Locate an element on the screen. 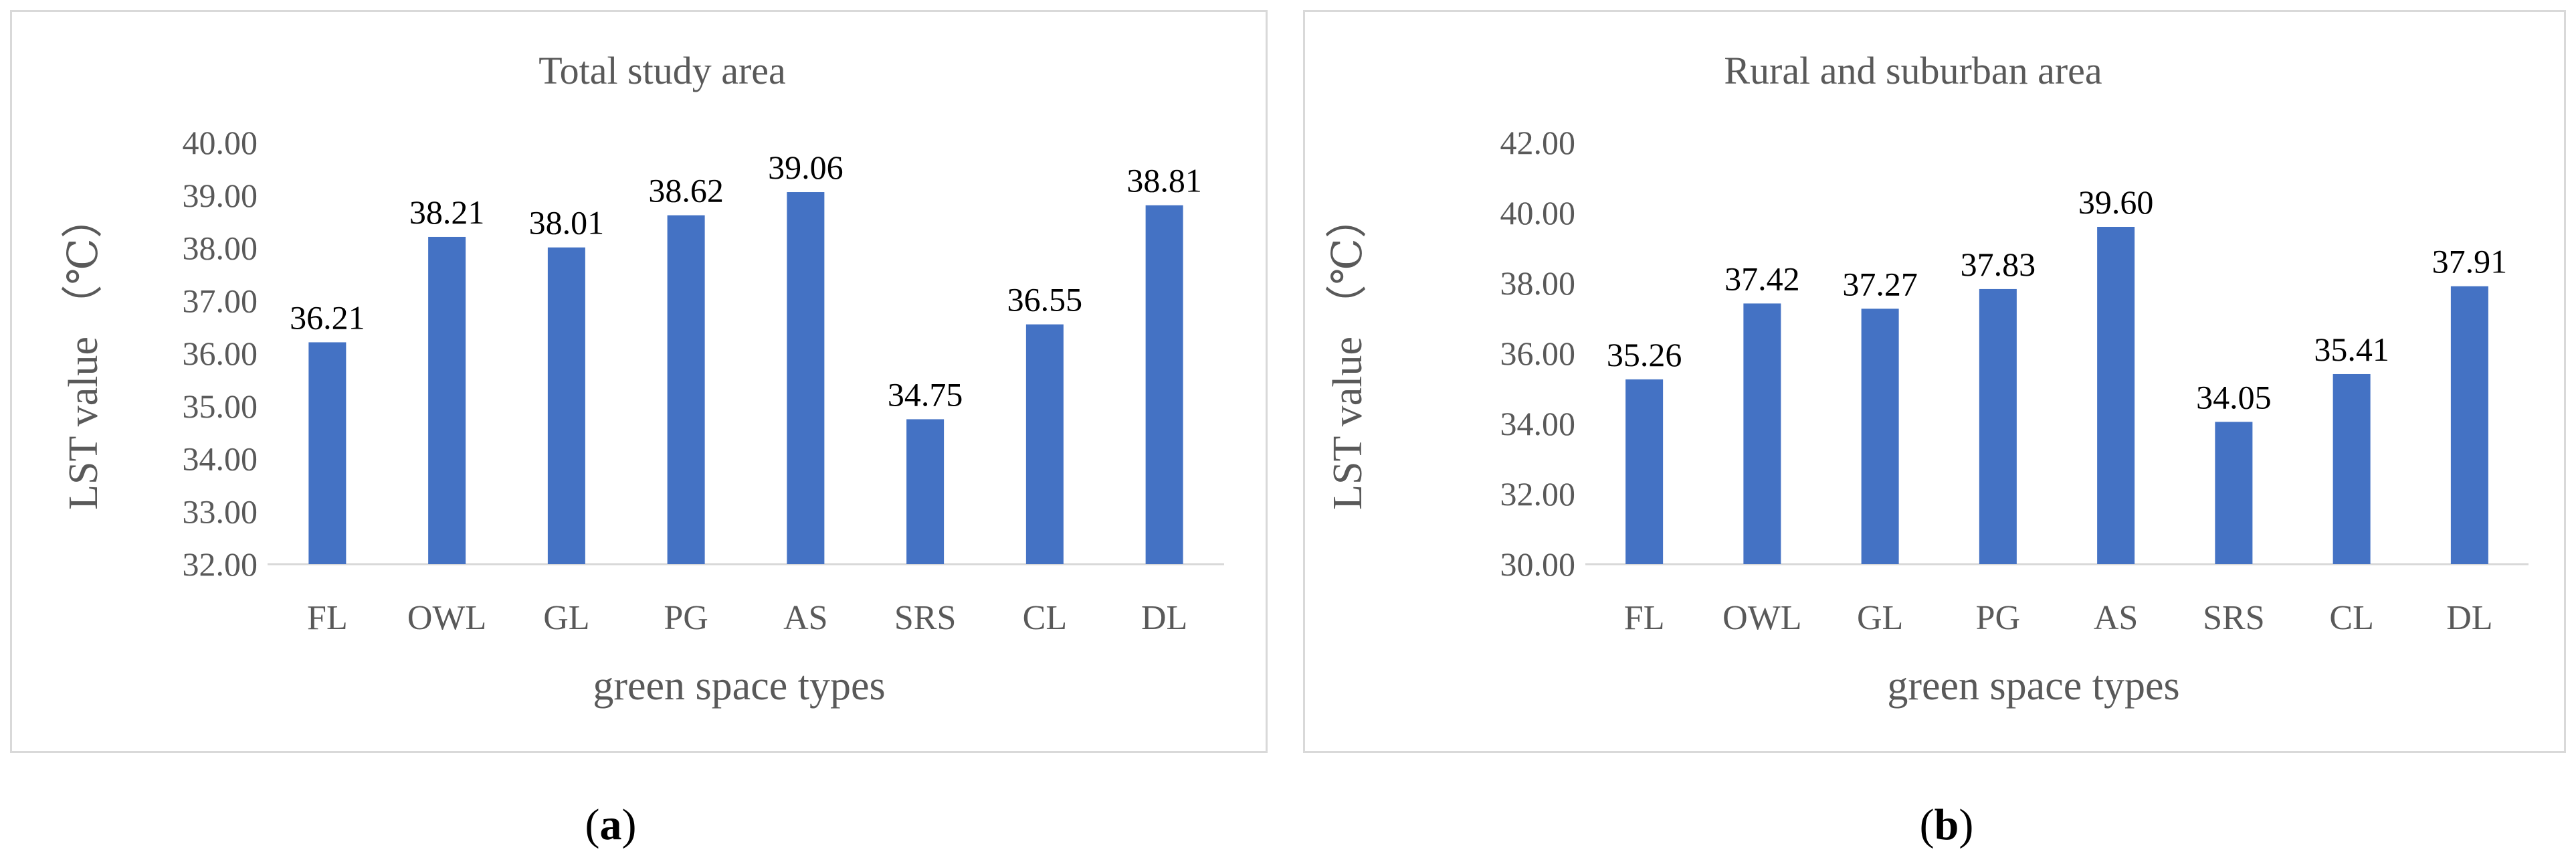  data-label: 37.83 is located at coordinates (1998, 264).